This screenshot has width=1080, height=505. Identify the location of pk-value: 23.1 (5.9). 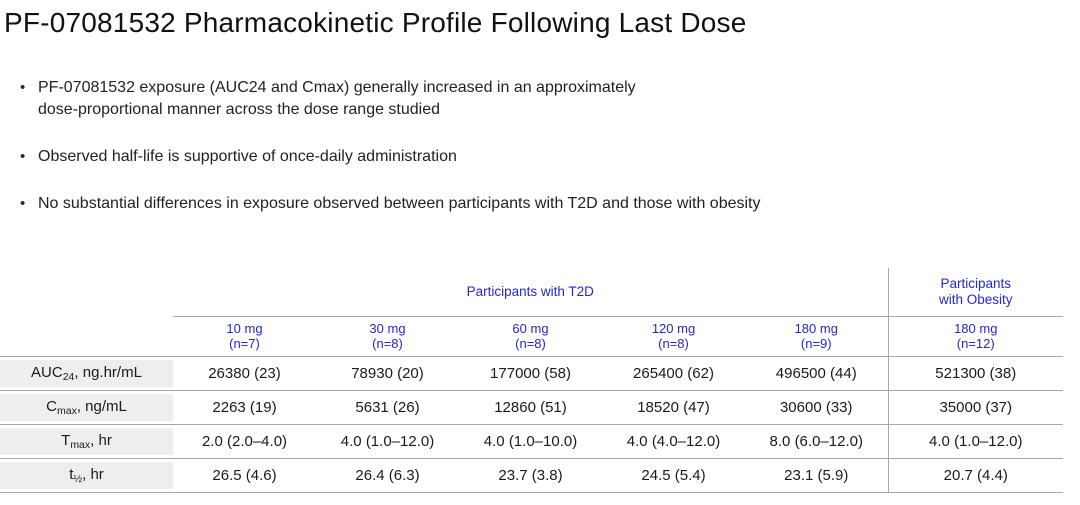
(816, 475).